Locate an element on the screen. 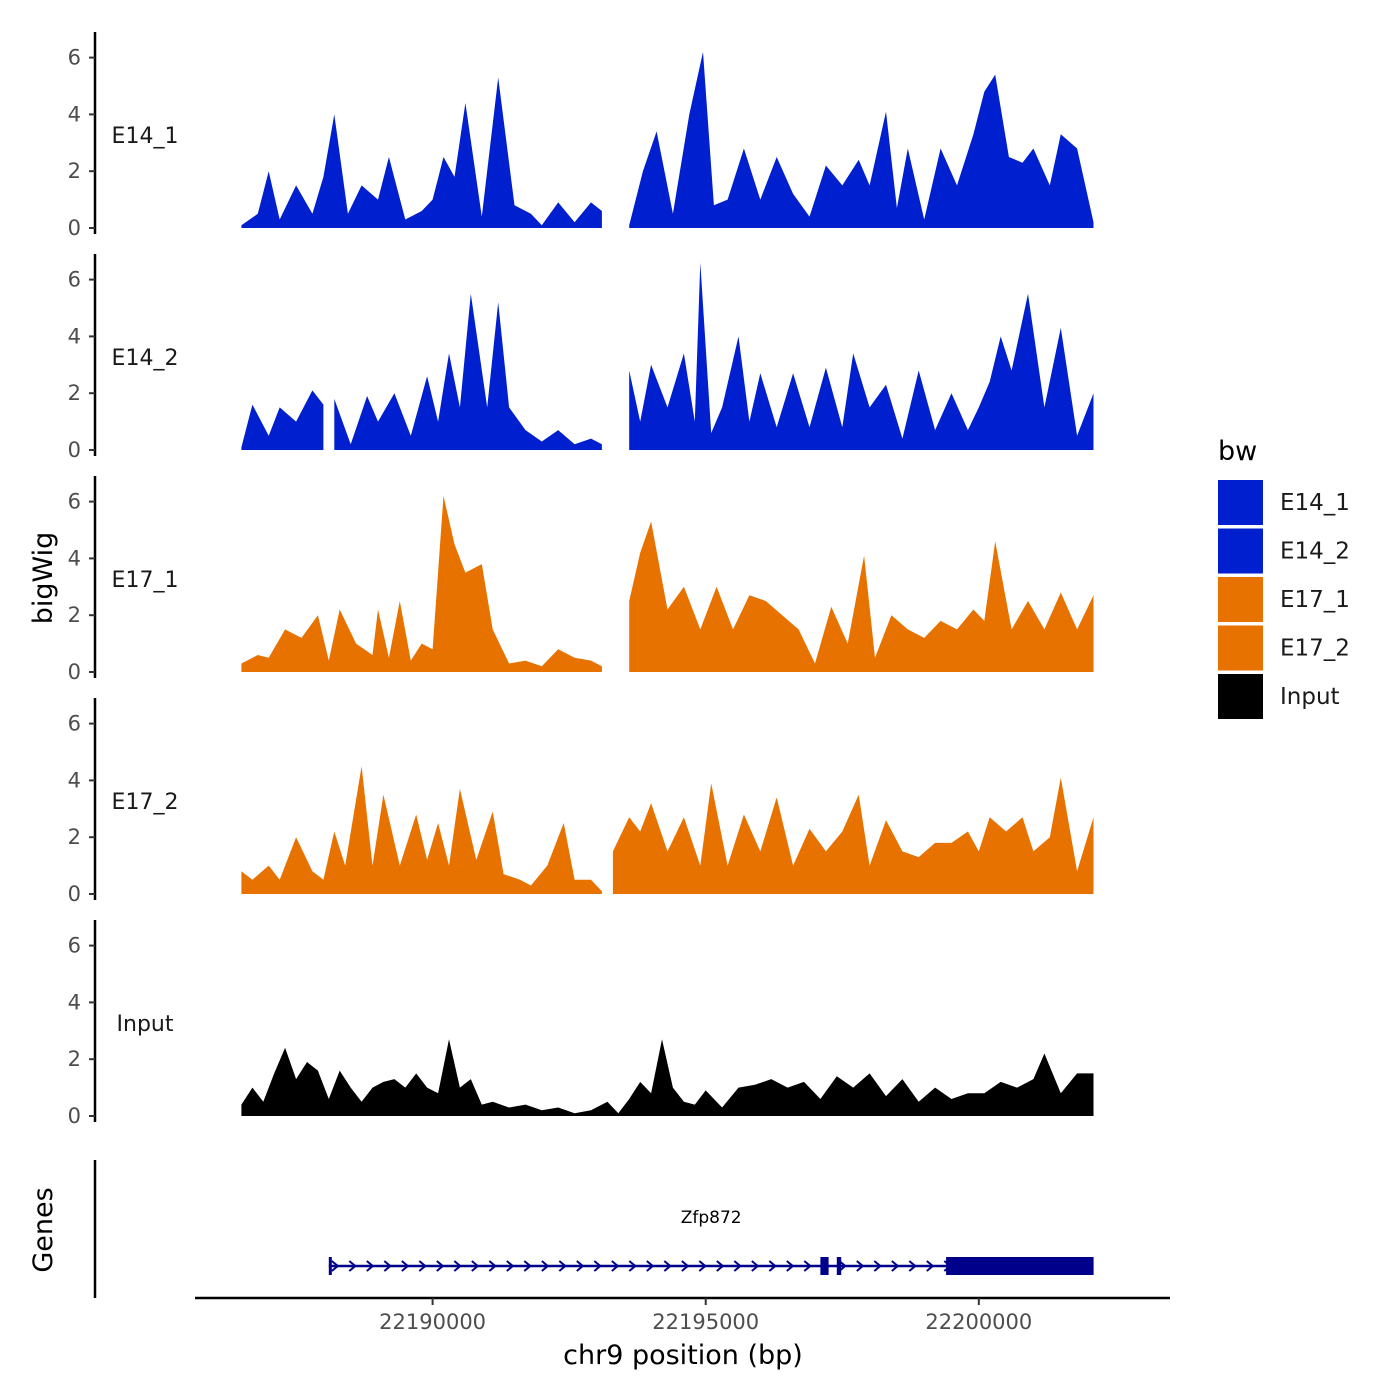  y-tick-label-E17_1-6: 6 is located at coordinates (74, 502).